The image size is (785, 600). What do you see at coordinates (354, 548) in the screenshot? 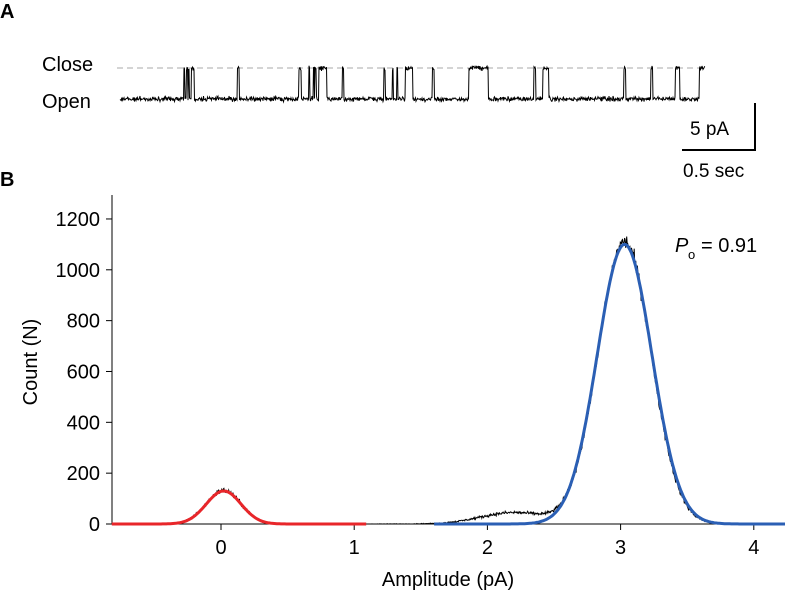
I see `x-tick-label: 1` at bounding box center [354, 548].